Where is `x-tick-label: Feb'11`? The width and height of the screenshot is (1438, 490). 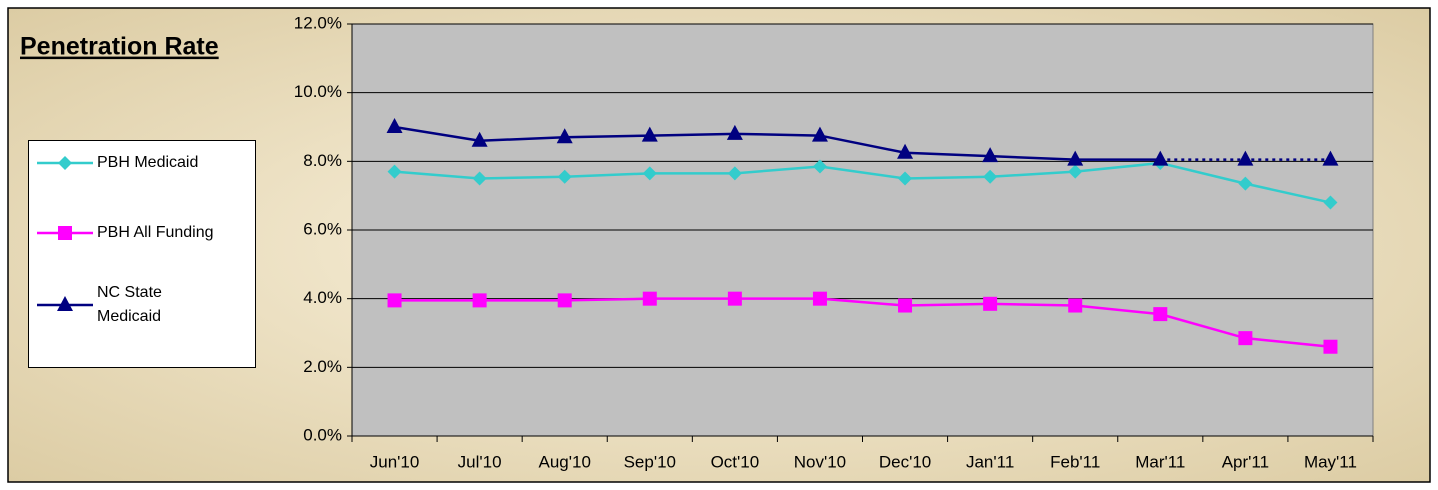 x-tick-label: Feb'11 is located at coordinates (1075, 461).